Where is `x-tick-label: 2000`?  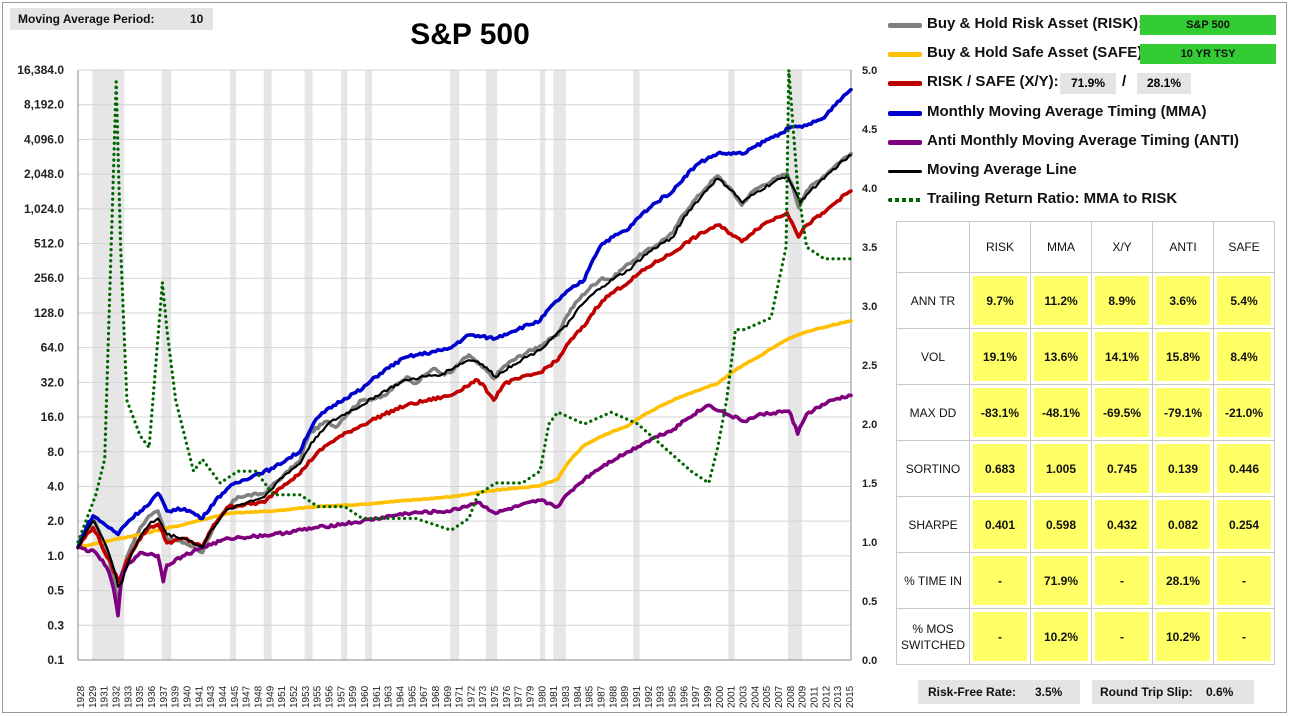 x-tick-label: 2000 is located at coordinates (720, 696).